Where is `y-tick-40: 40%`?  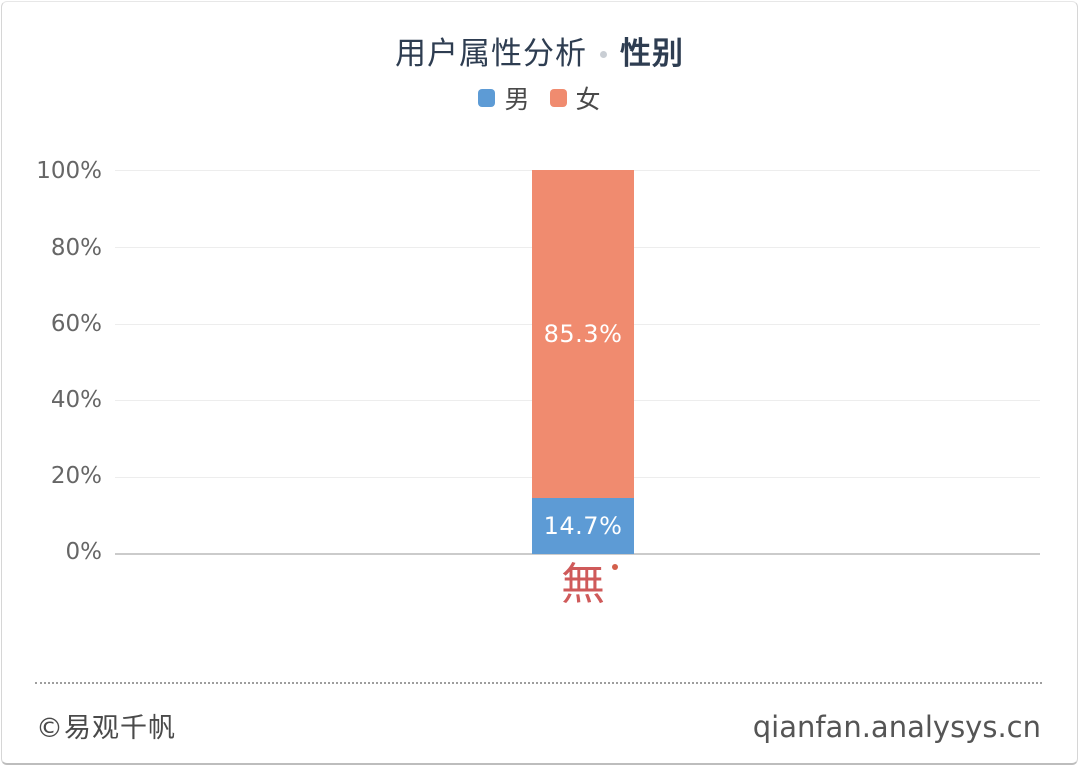
y-tick-40: 40% is located at coordinates (76, 400).